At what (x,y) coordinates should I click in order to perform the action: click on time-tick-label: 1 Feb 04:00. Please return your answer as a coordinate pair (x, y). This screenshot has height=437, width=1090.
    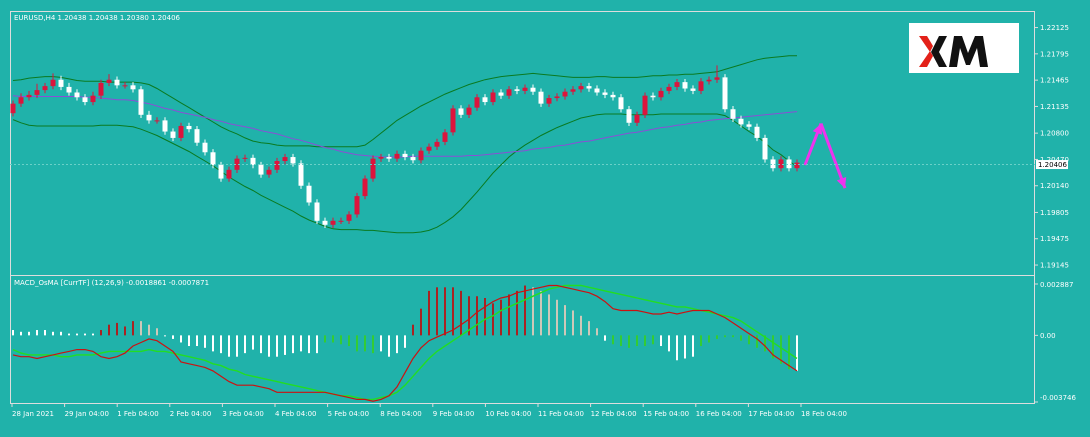
    Looking at the image, I should click on (137, 414).